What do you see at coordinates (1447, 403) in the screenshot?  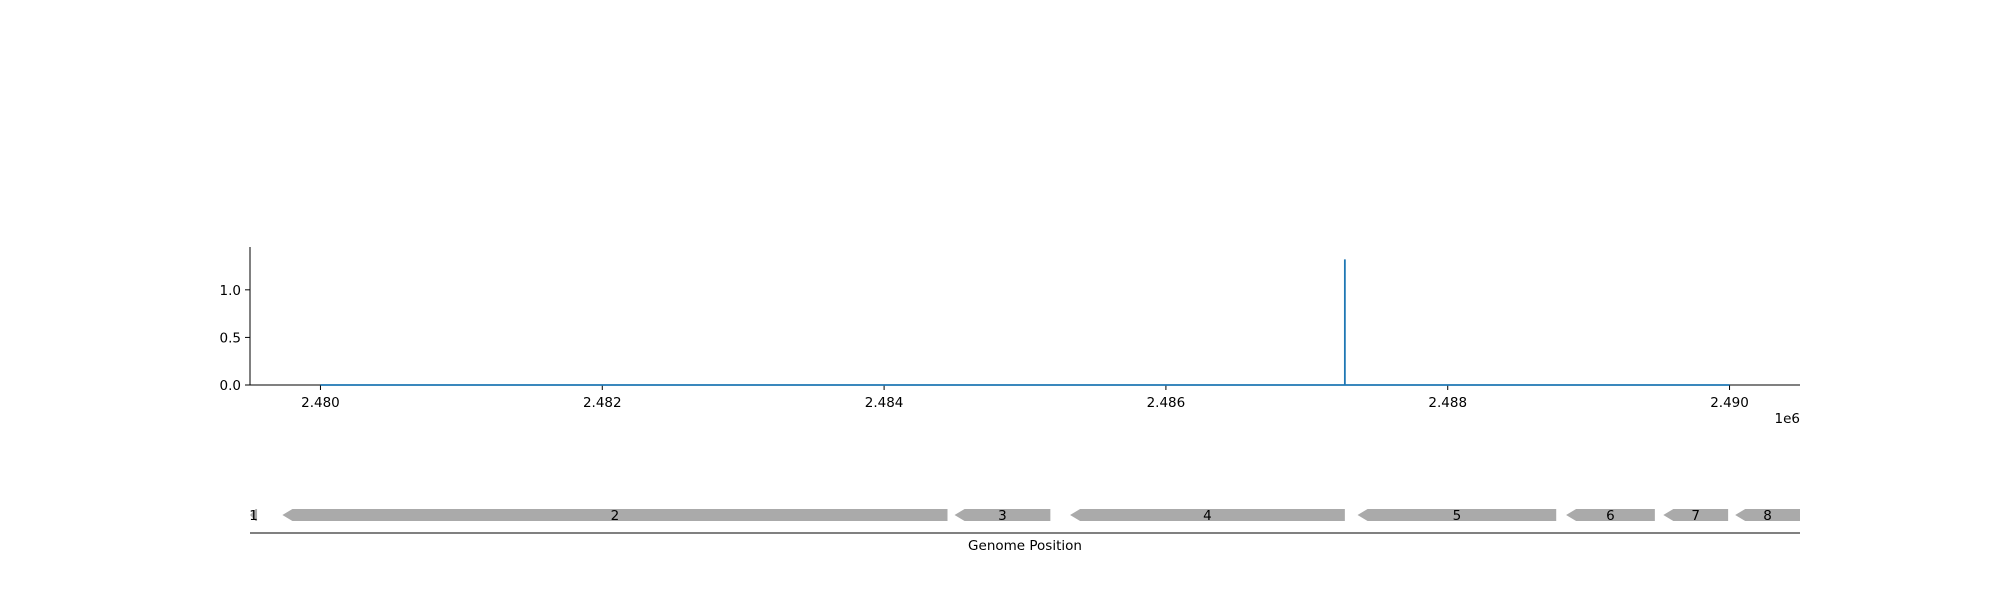 I see `x-tick-label: 2.488` at bounding box center [1447, 403].